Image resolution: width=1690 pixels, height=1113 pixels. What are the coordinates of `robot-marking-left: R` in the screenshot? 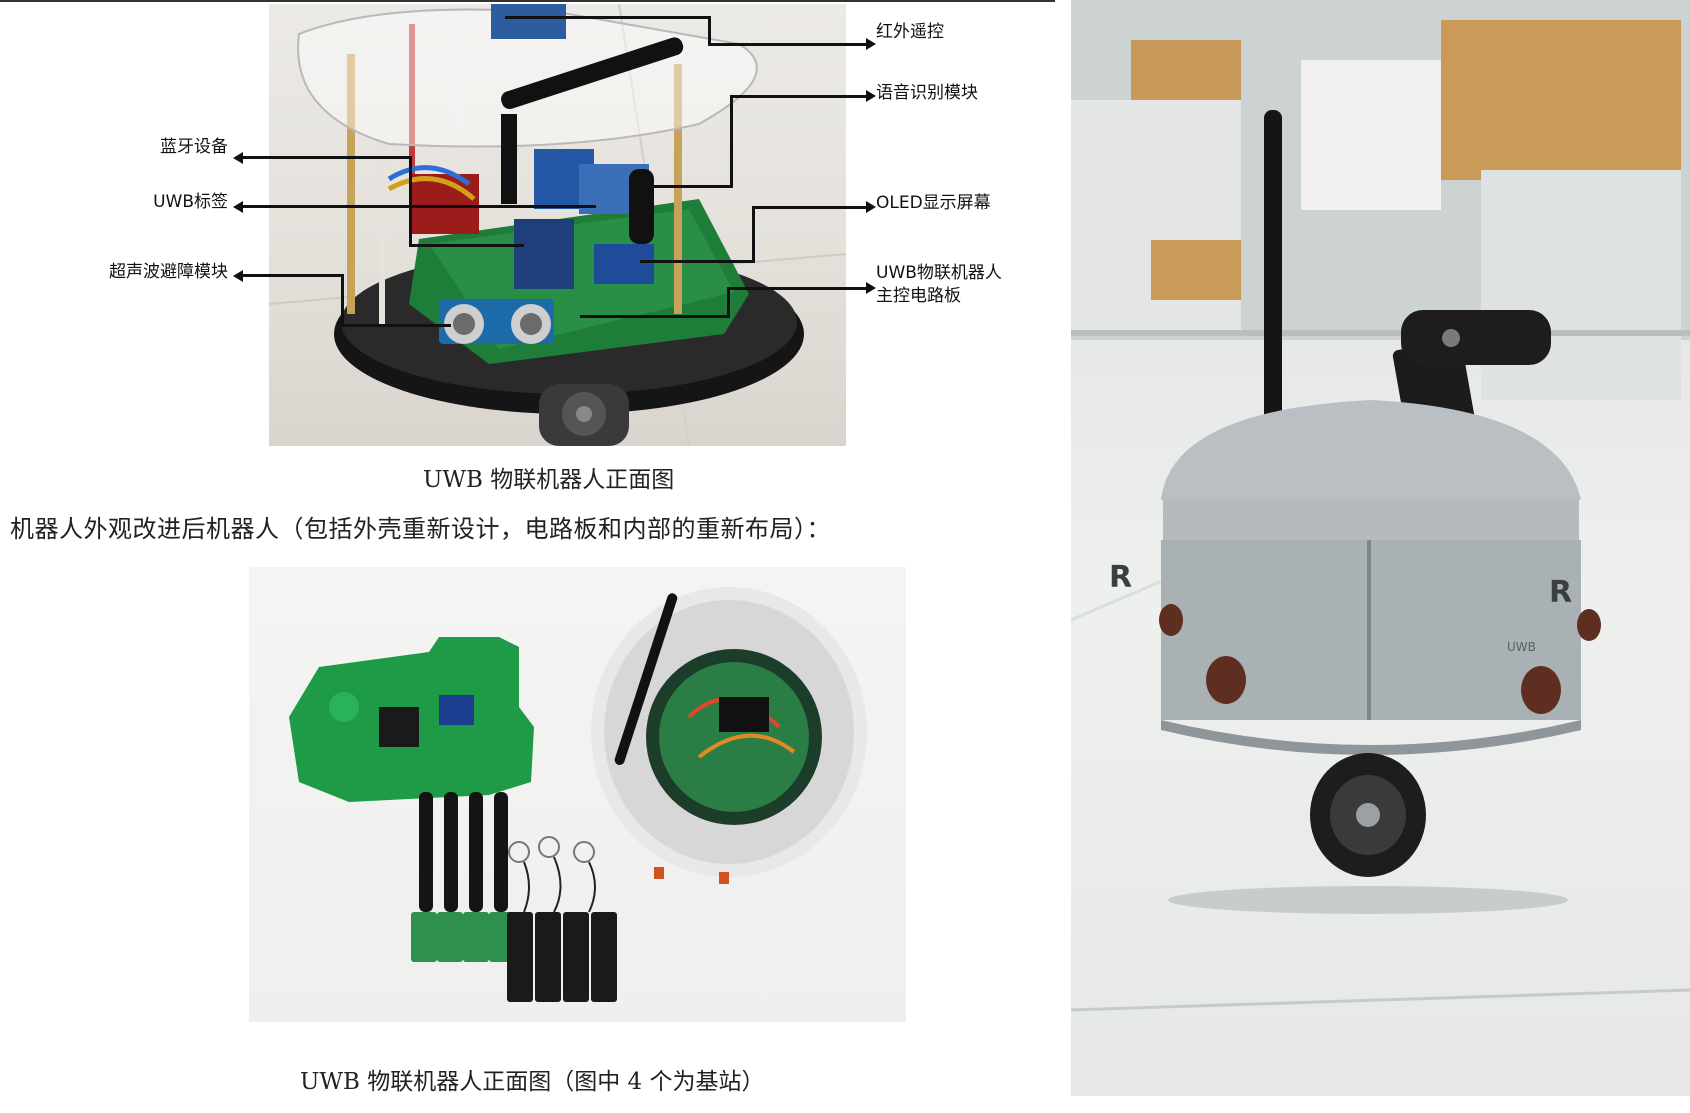 It's located at (1120, 577).